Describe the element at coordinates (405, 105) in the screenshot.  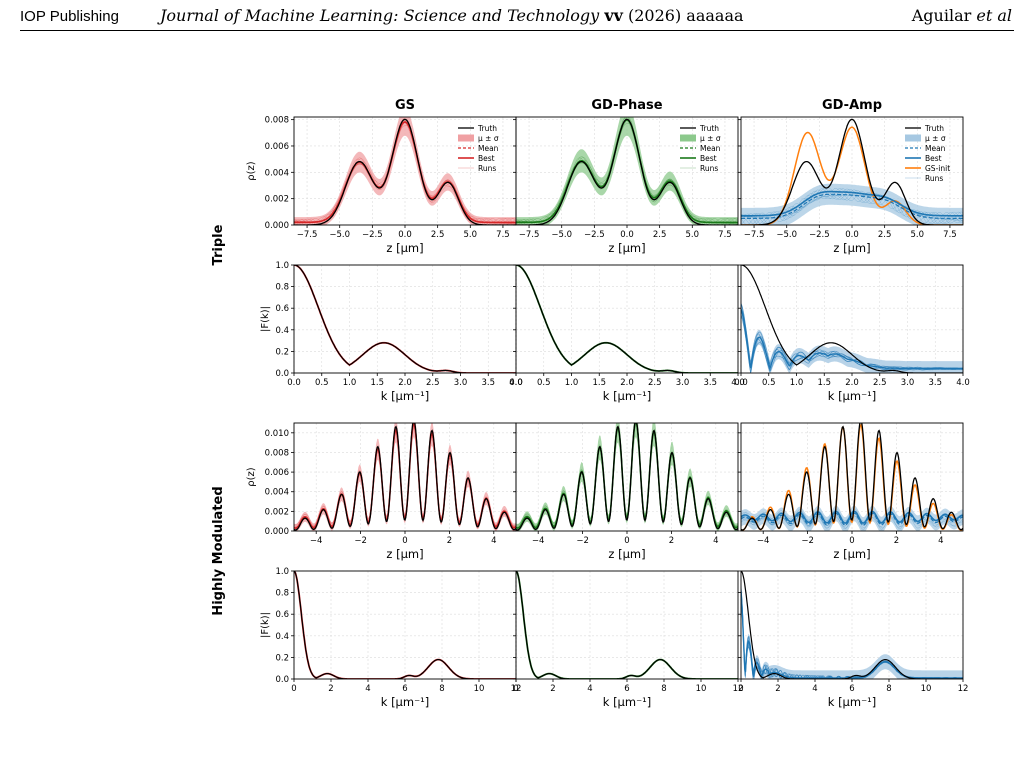
I see `panel-title: GS` at that location.